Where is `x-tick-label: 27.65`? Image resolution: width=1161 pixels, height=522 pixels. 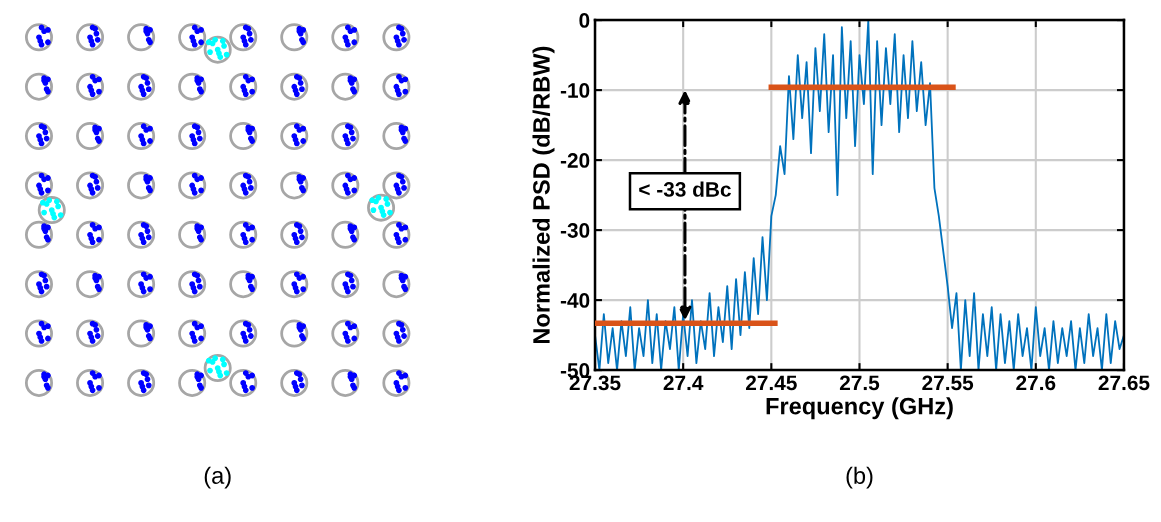 x-tick-label: 27.65 is located at coordinates (1124, 383).